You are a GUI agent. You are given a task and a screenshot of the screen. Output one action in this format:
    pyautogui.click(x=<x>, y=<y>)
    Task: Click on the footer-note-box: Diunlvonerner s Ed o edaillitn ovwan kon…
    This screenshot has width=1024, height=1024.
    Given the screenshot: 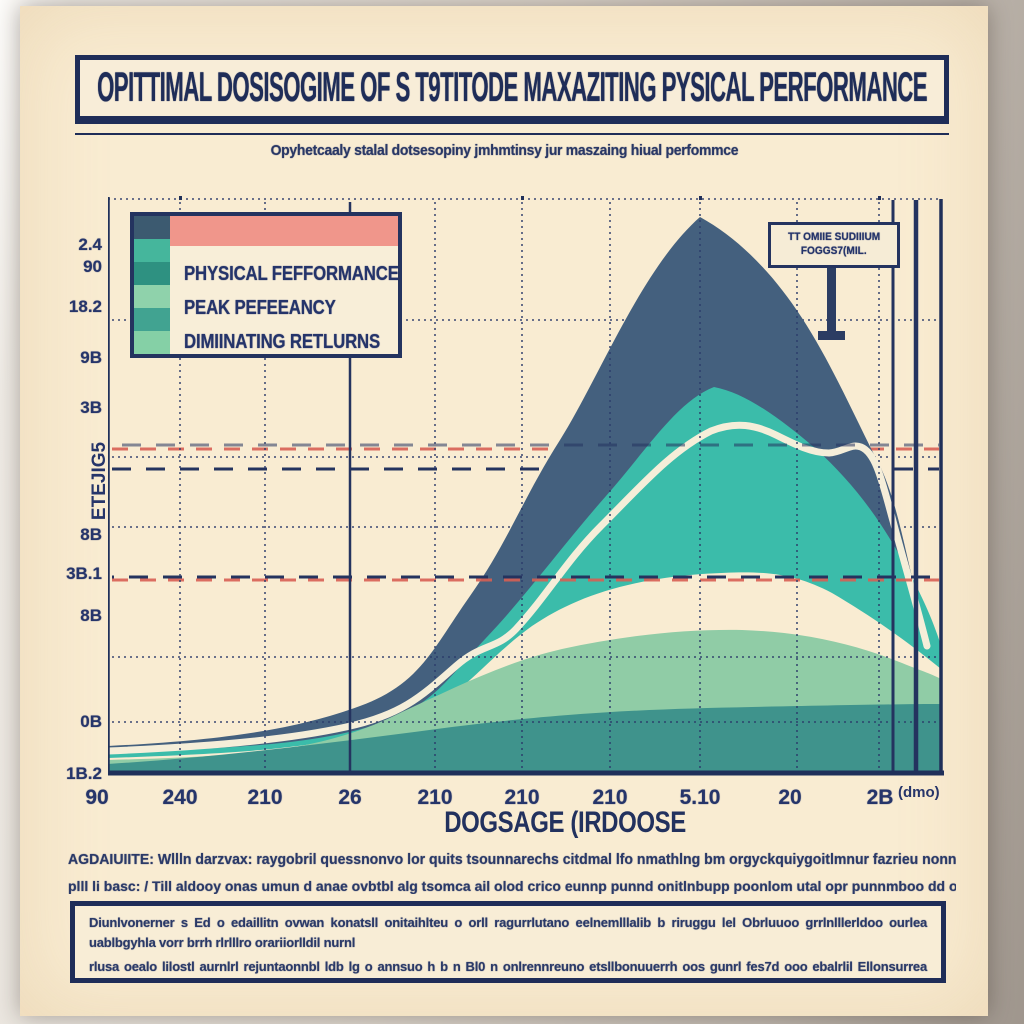 What is the action you would take?
    pyautogui.click(x=508, y=942)
    